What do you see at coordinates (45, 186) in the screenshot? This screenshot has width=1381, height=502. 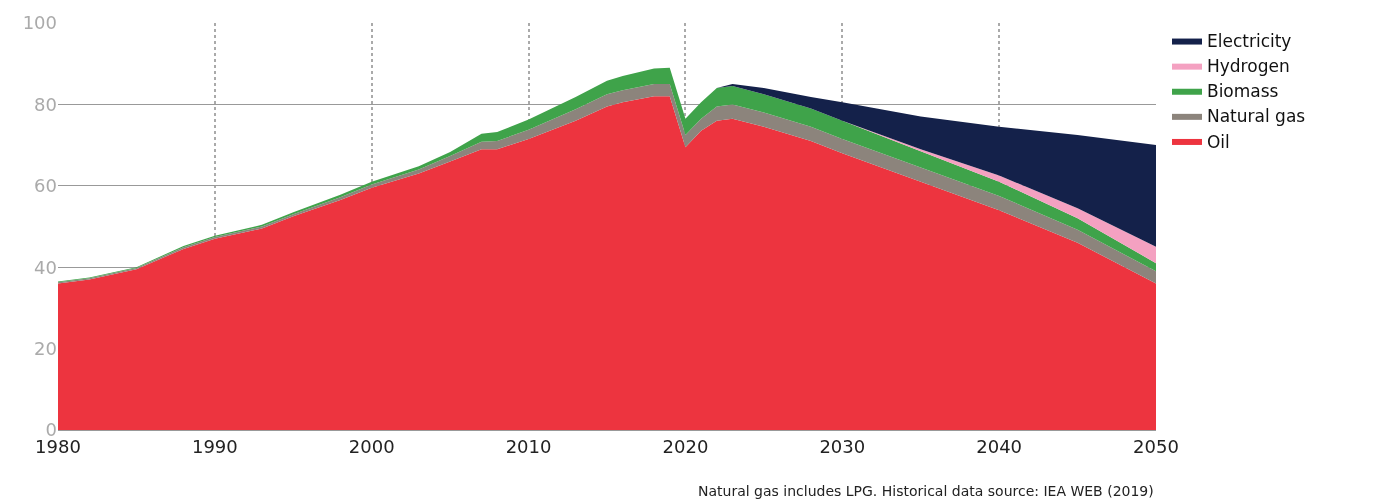 I see `y-tick-label: 60` at bounding box center [45, 186].